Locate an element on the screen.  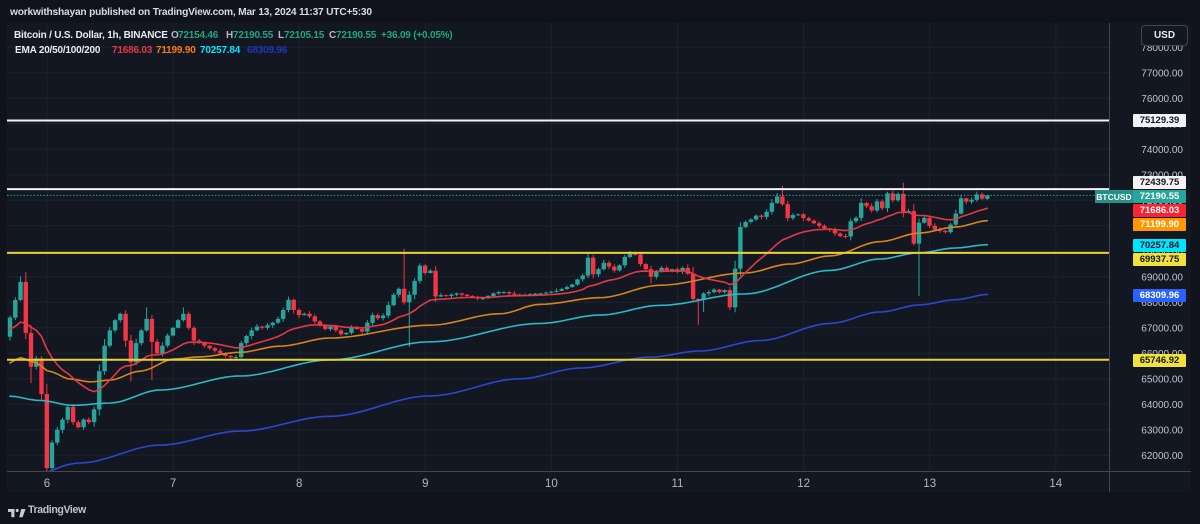
svg-text: 69000.00 is located at coordinates (1162, 277).